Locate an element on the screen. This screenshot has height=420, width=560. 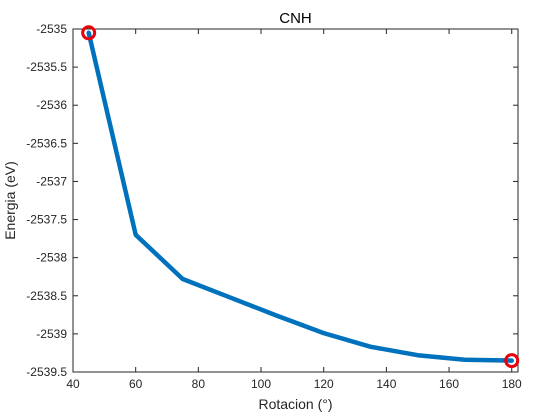
y-tick-label: -2538 is located at coordinates (51, 258).